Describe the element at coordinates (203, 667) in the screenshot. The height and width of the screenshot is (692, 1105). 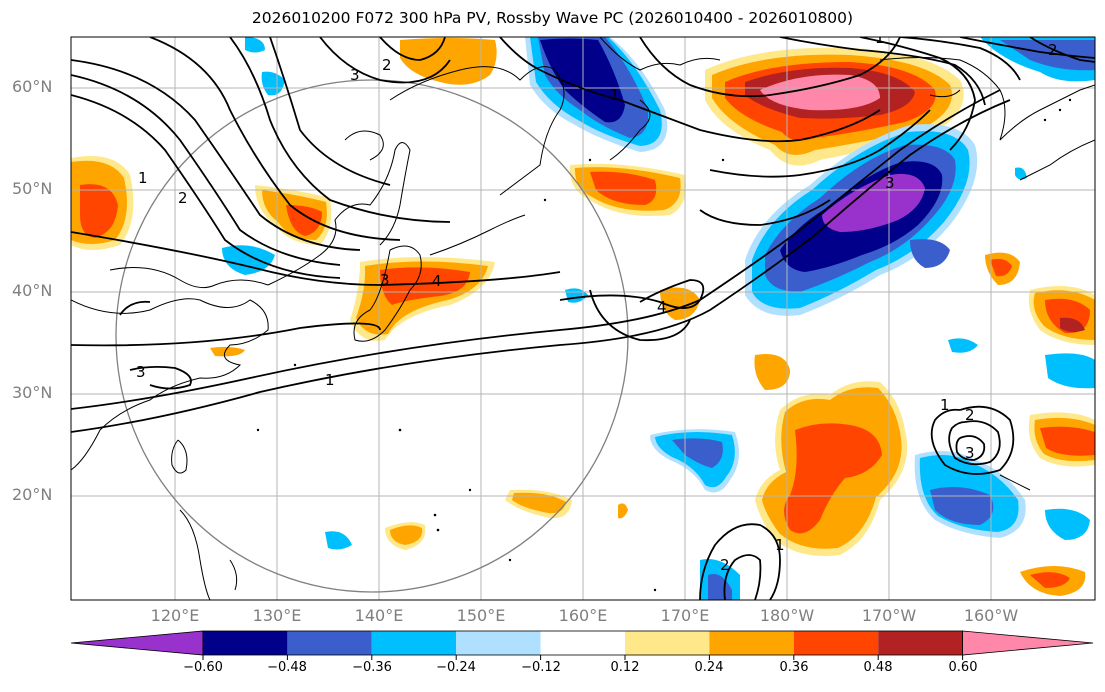
I see `colorbar-tick-label: −0.60` at that location.